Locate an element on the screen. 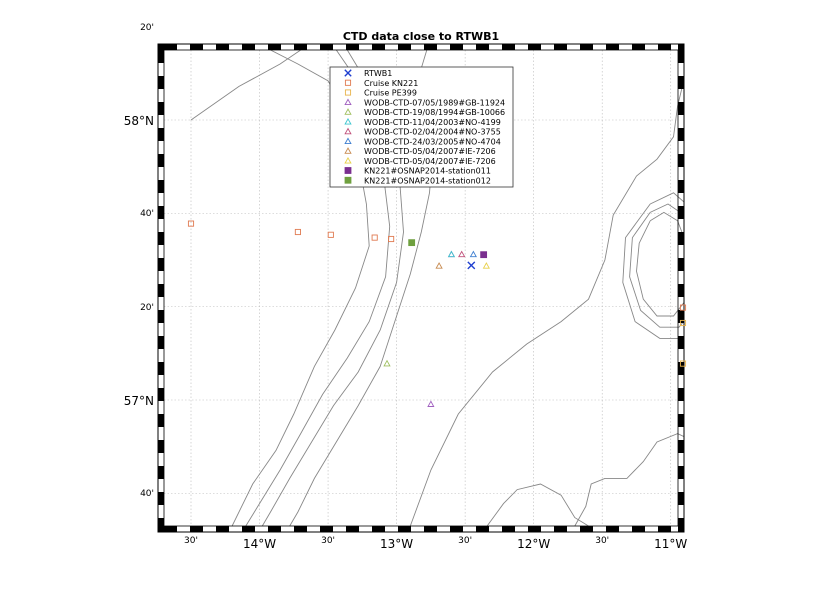 The width and height of the screenshot is (814, 600). lat-tick-label: 20' is located at coordinates (147, 28).